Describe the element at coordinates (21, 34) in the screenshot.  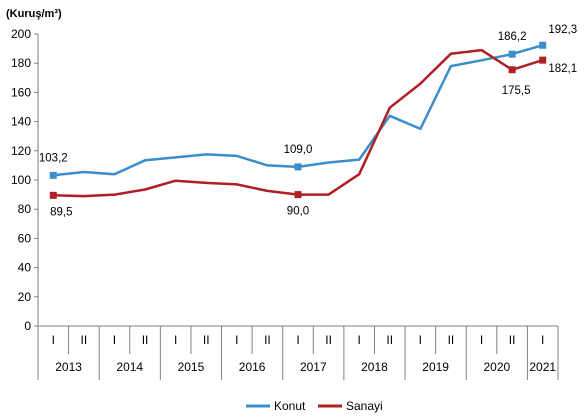
I see `y-tick-label: 200` at that location.